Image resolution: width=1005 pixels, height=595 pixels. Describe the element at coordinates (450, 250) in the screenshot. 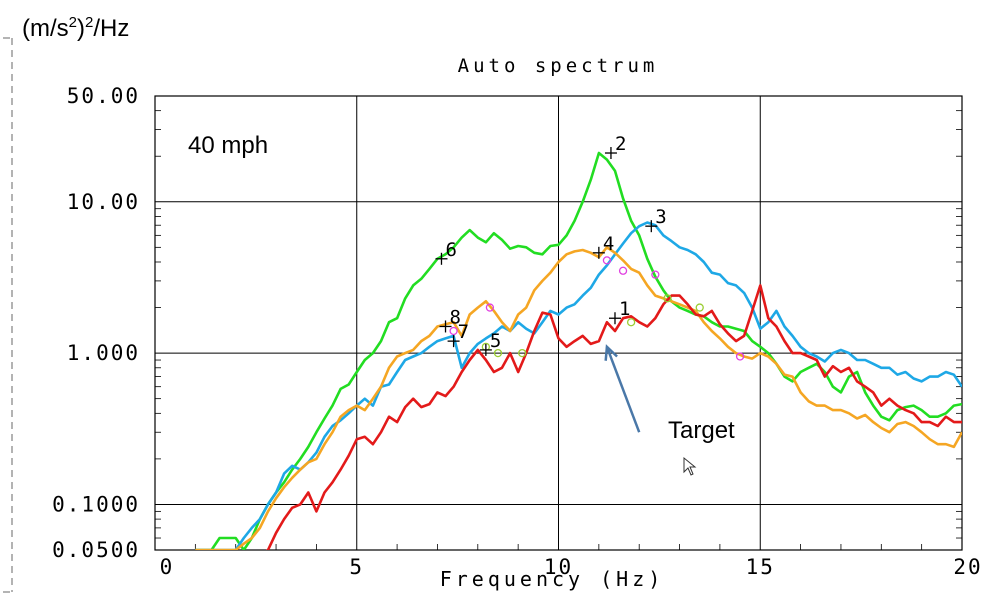

I see `cursor-label-5: 6` at that location.